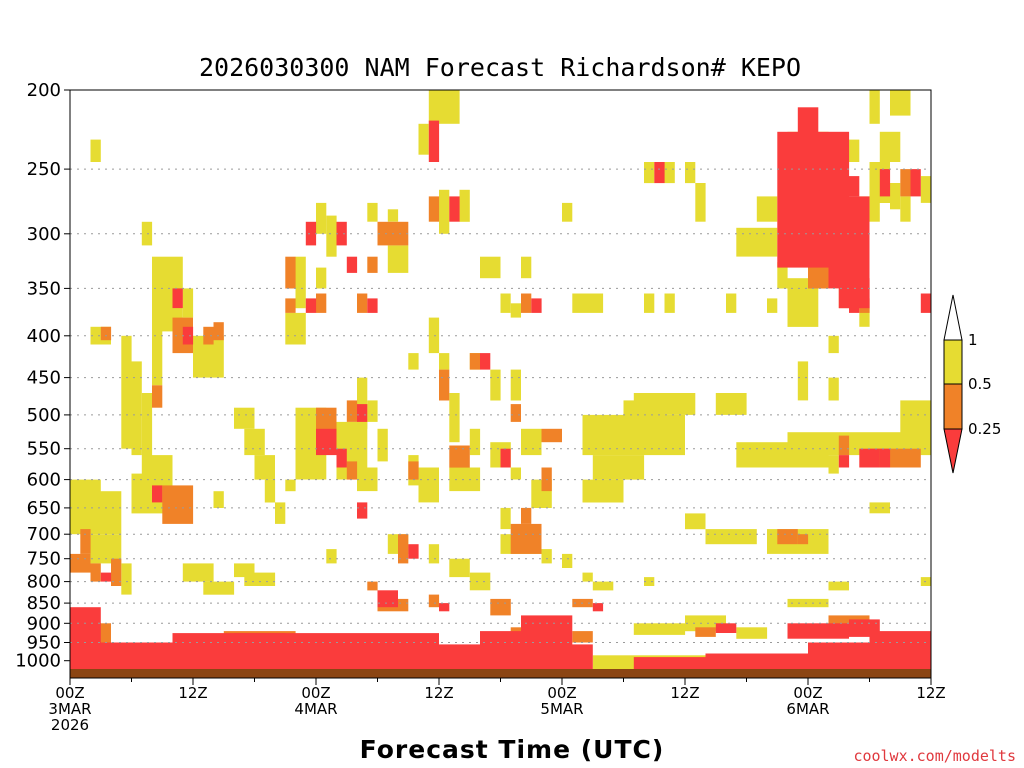 This screenshot has height=768, width=1024. What do you see at coordinates (973, 340) in the screenshot?
I see `legend-label-0: 1` at bounding box center [973, 340].